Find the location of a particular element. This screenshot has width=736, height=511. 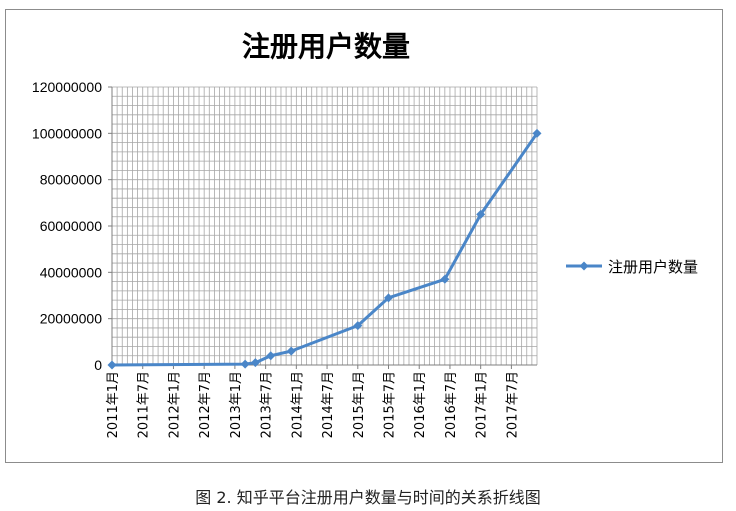

x-tick-label: 2015年7月 is located at coordinates (390, 404).